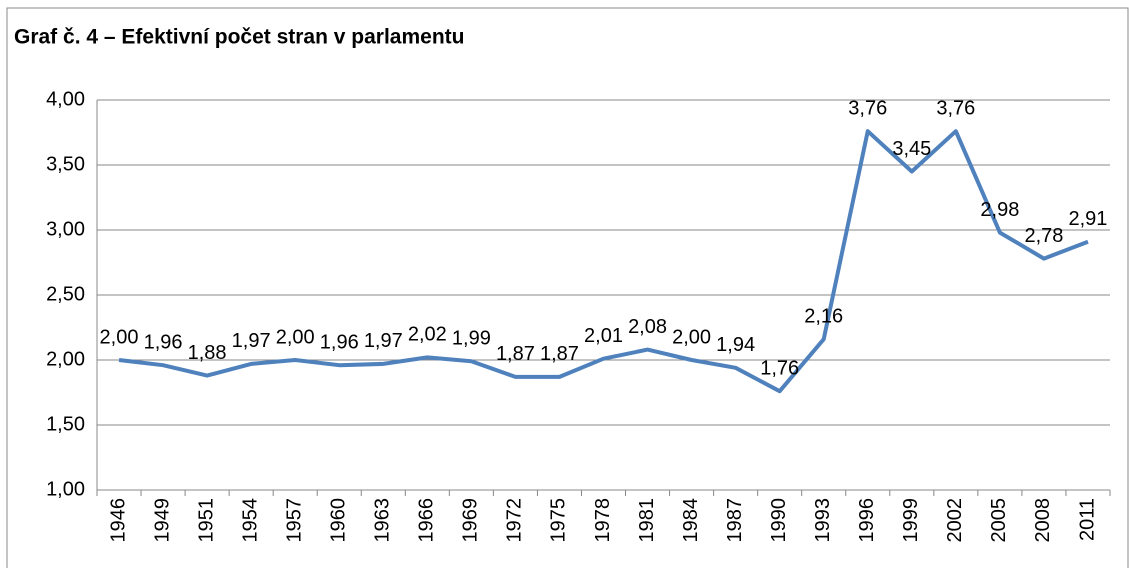  What do you see at coordinates (691, 520) in the screenshot?
I see `x-tick-label: 1984` at bounding box center [691, 520].